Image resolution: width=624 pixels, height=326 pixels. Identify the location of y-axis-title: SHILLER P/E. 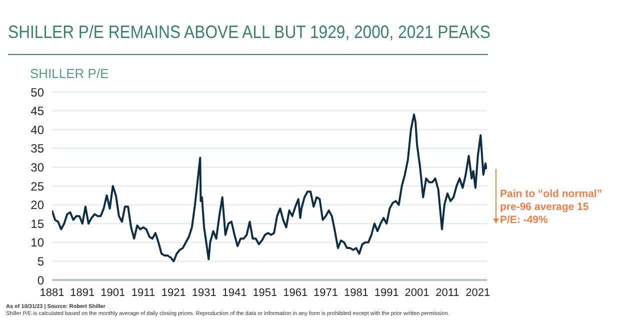
(69, 73).